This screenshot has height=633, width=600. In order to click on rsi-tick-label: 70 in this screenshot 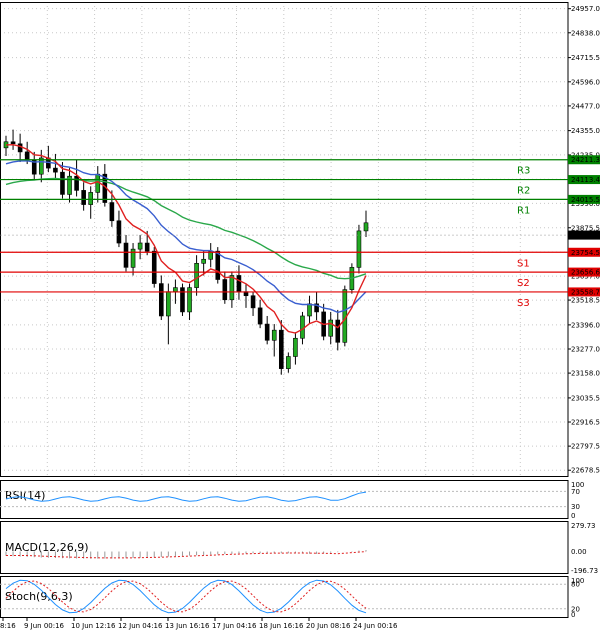, I will do `click(575, 492)`.